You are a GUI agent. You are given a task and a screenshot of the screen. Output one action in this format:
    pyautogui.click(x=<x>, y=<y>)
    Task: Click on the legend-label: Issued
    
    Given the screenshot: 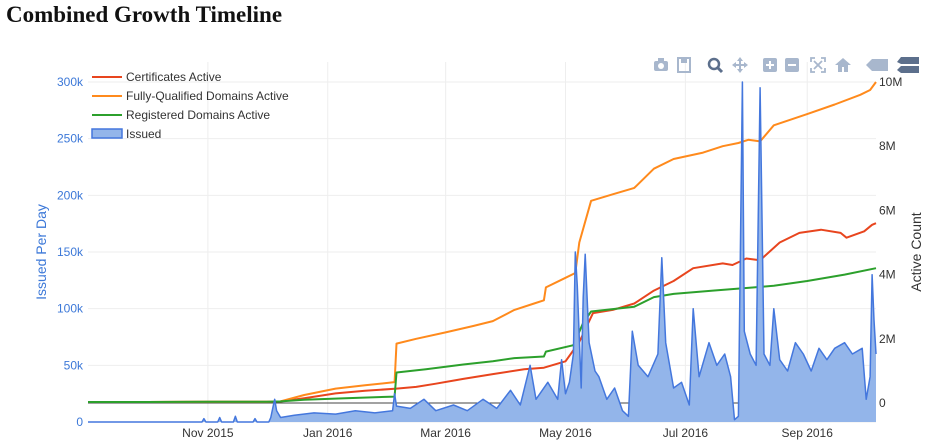 What is the action you would take?
    pyautogui.click(x=143, y=134)
    